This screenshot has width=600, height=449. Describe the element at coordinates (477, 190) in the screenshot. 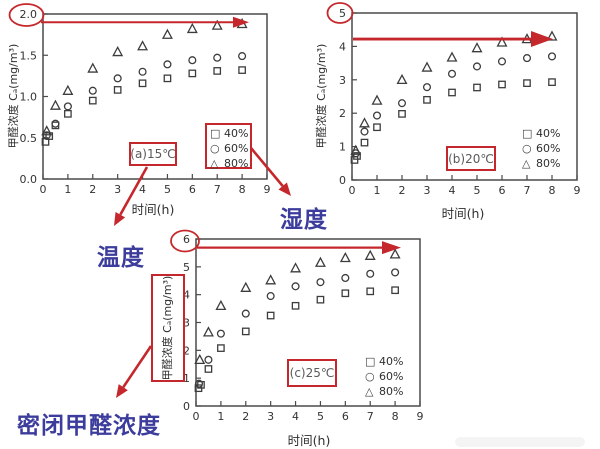

I see `chart-b-x-tick-label: 5` at that location.